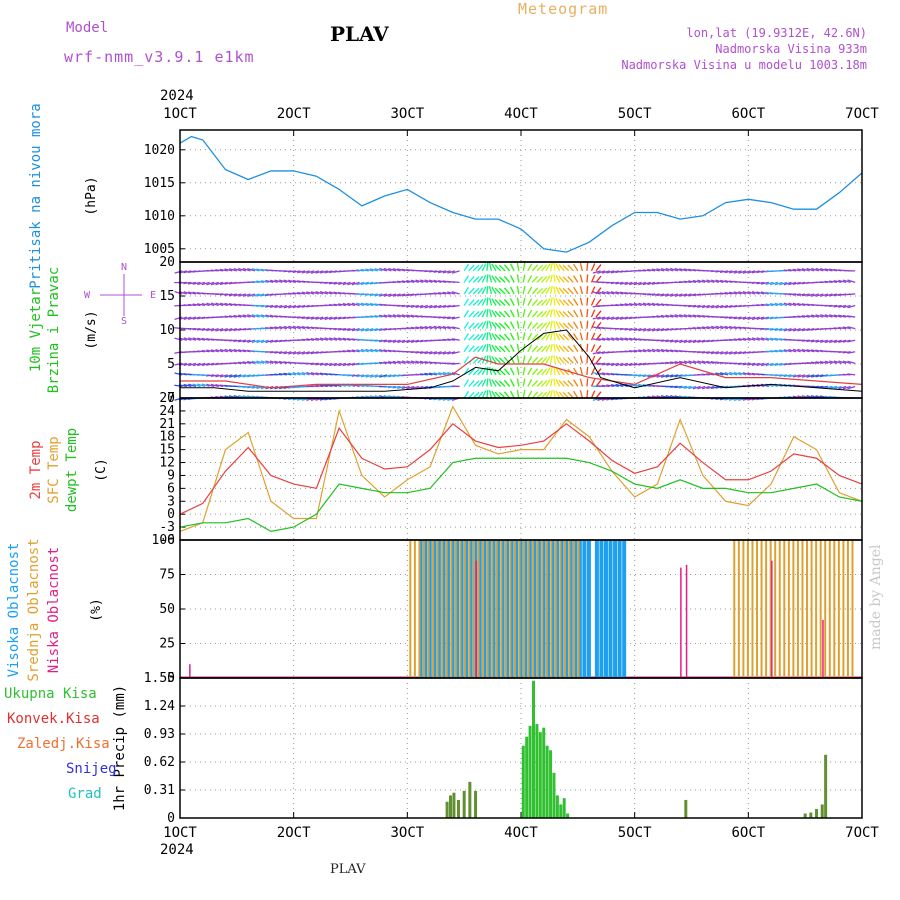 The width and height of the screenshot is (900, 900). I want to click on y-tick-label: 27, so click(167, 398).